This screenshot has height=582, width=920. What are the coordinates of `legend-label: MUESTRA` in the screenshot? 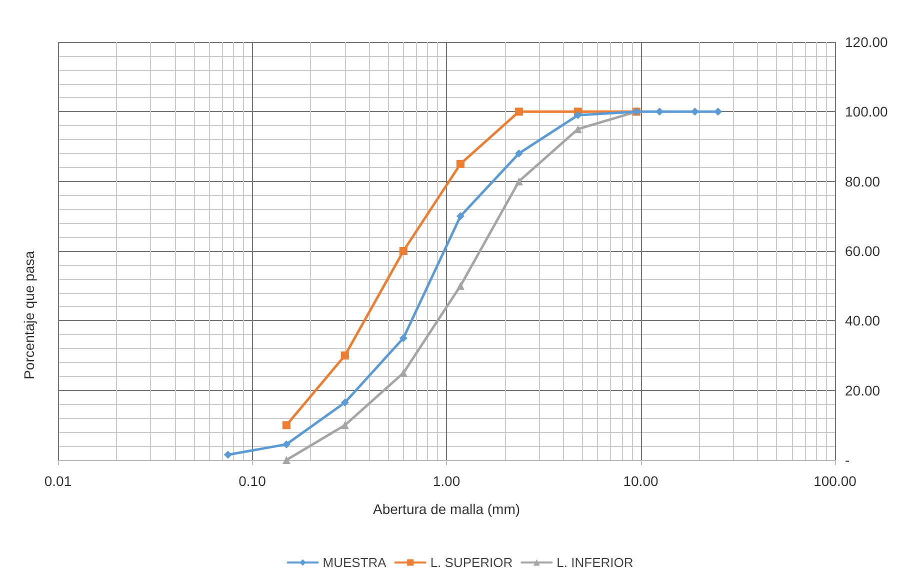 It's located at (354, 562).